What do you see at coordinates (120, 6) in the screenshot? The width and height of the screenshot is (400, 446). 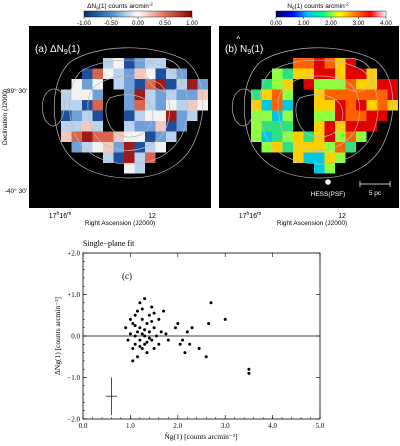 I see `colorbar-a-title: ΔN9(1) counts arcmin-2` at bounding box center [120, 6].